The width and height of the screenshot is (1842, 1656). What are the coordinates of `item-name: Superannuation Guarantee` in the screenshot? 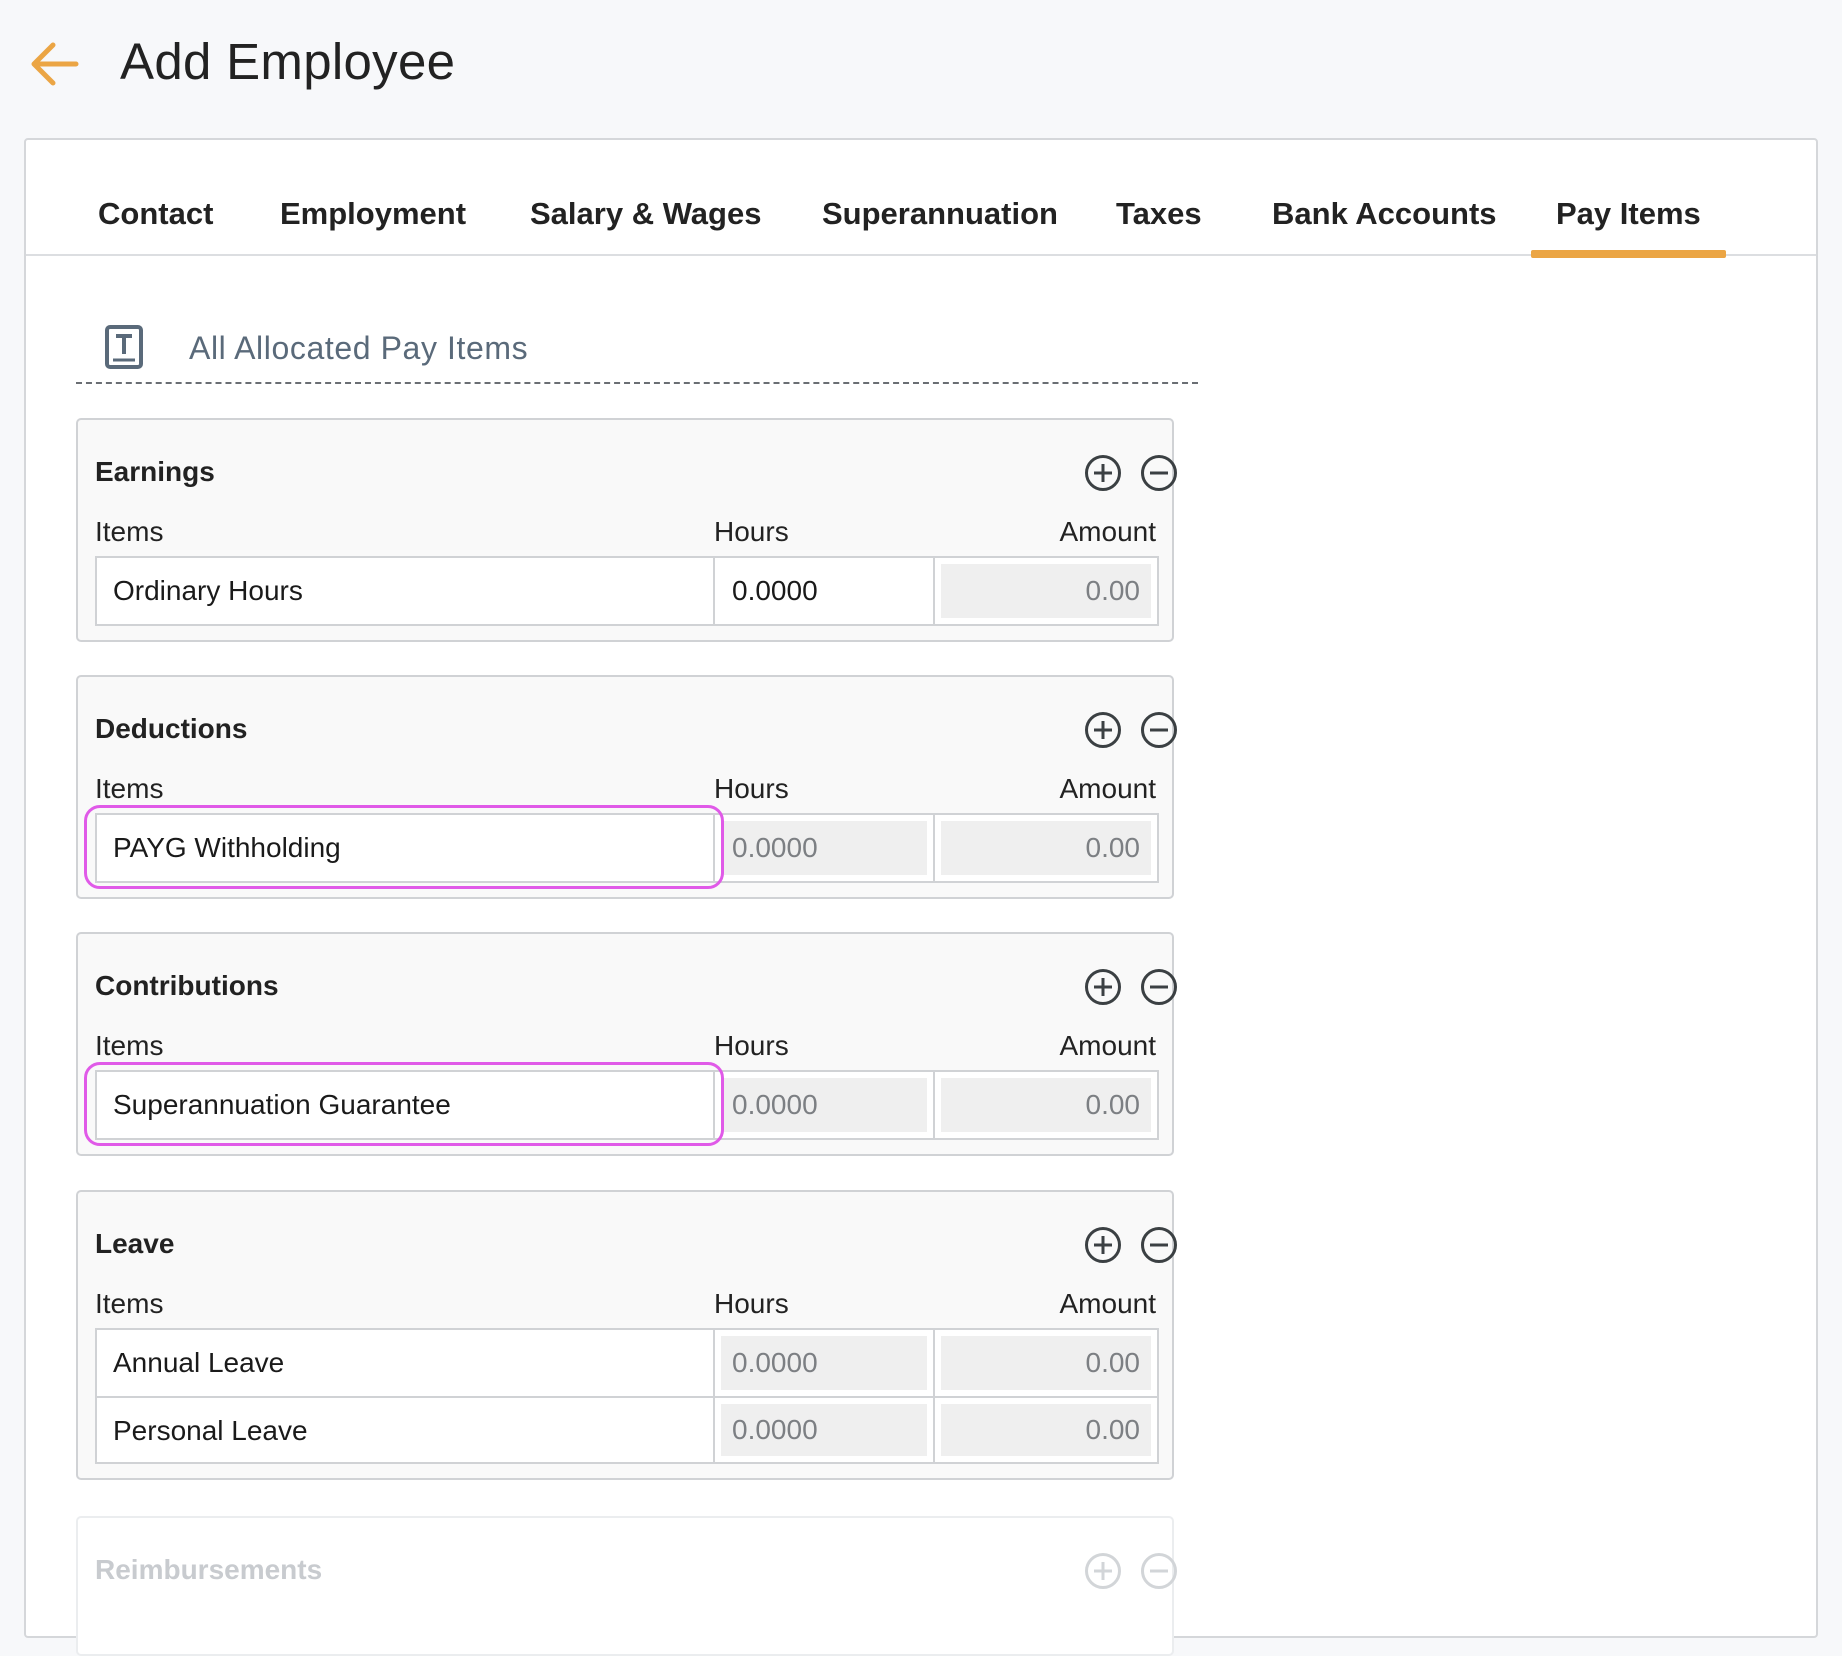 It's located at (406, 1105).